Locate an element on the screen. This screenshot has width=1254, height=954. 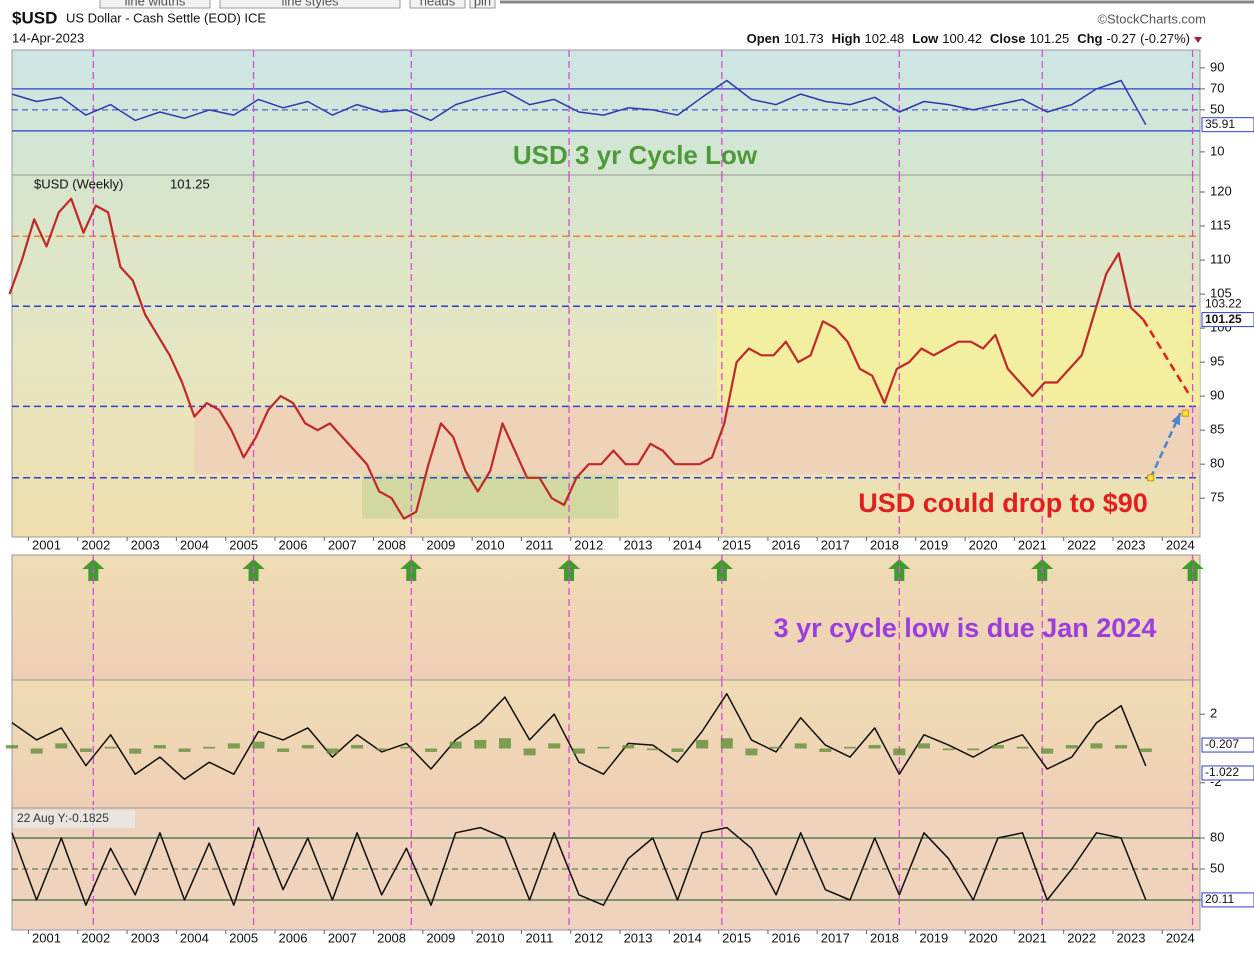
y-tick-label: 95 is located at coordinates (1217, 361).